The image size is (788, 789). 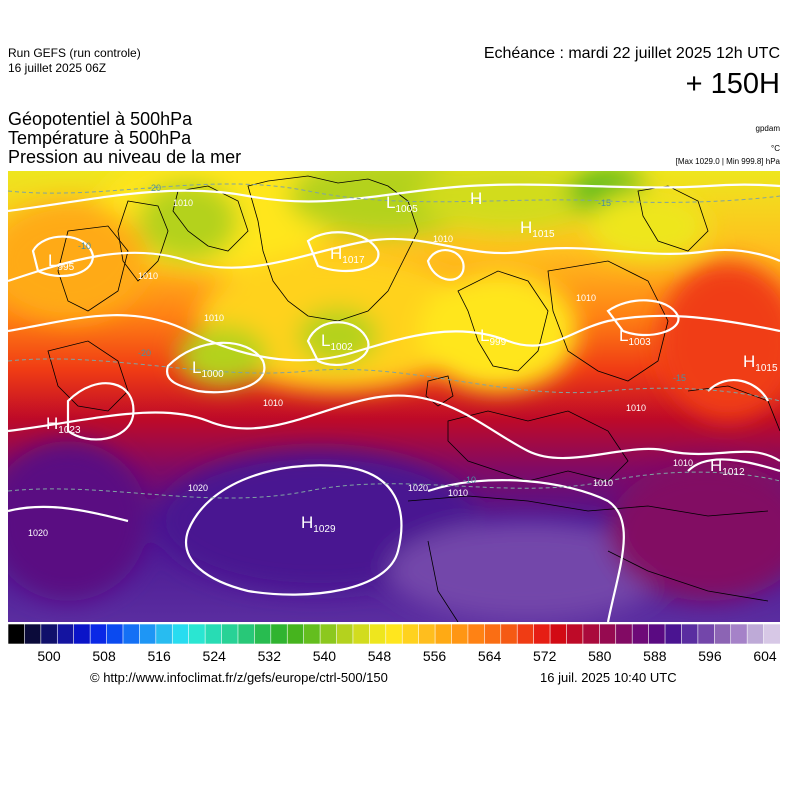 I want to click on pressure-center-low: L1005, so click(x=402, y=204).